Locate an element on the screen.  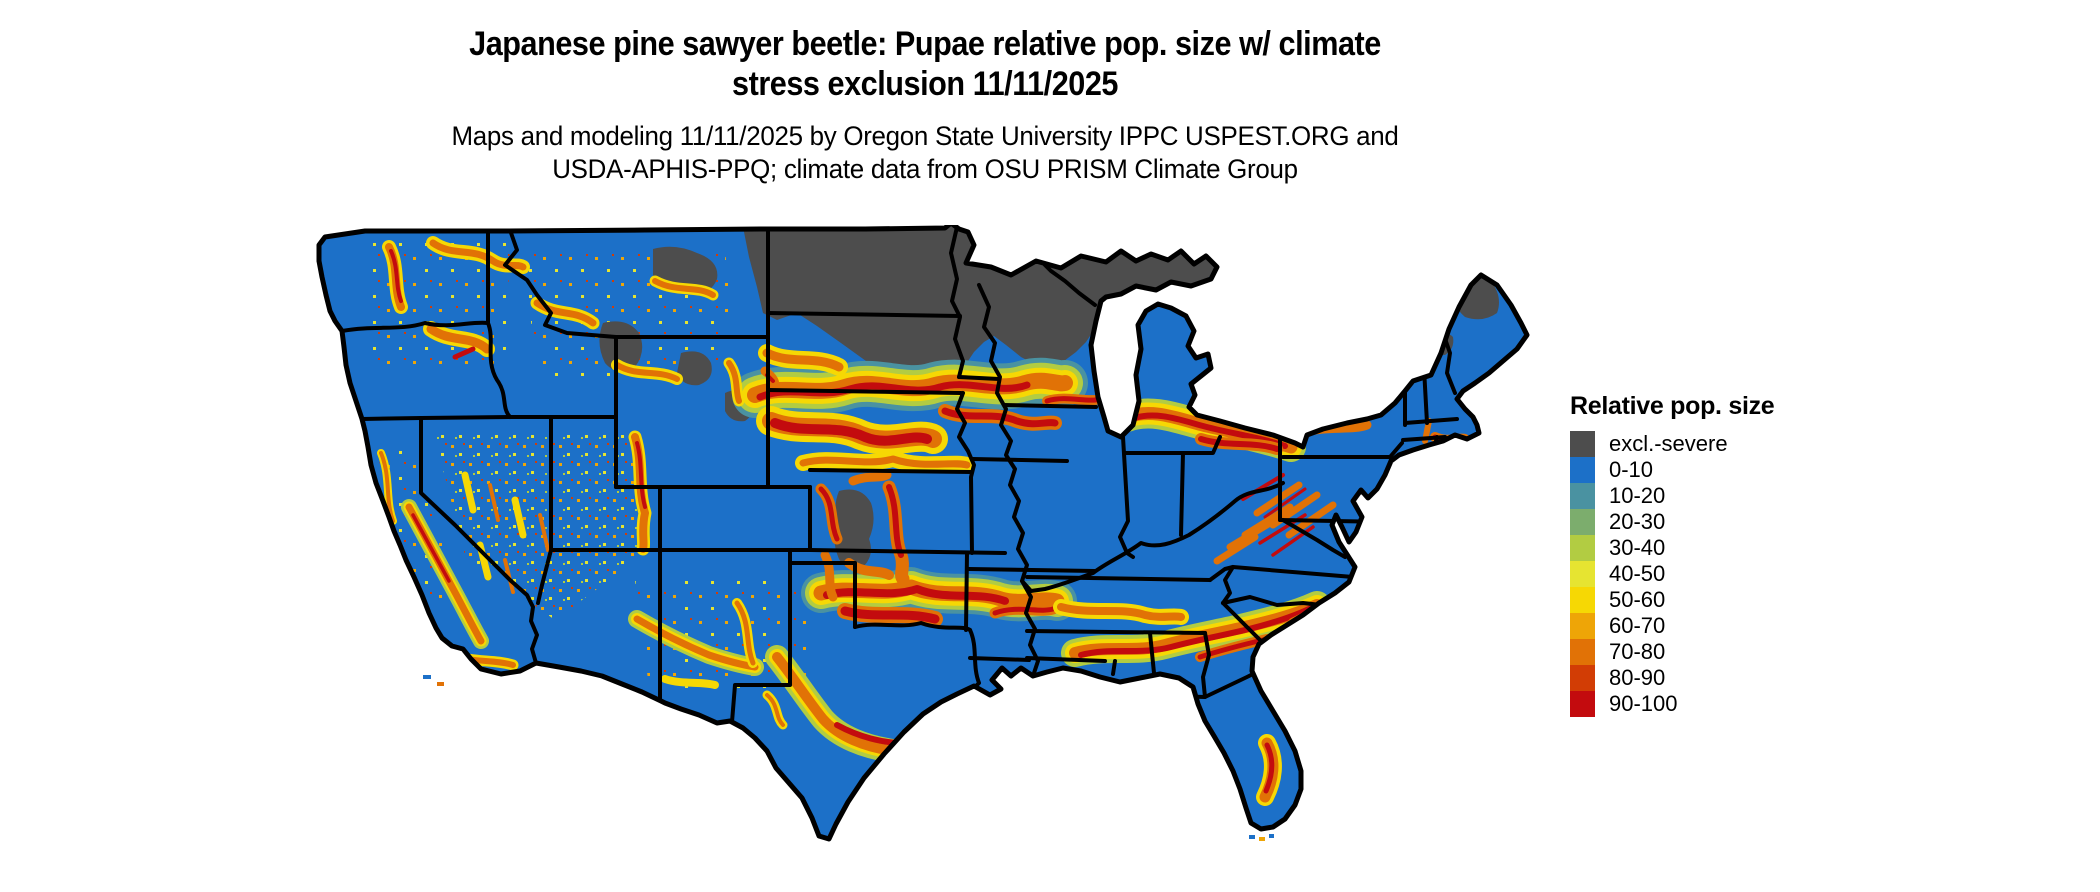
border-in-oh is located at coordinates (1182, 494).